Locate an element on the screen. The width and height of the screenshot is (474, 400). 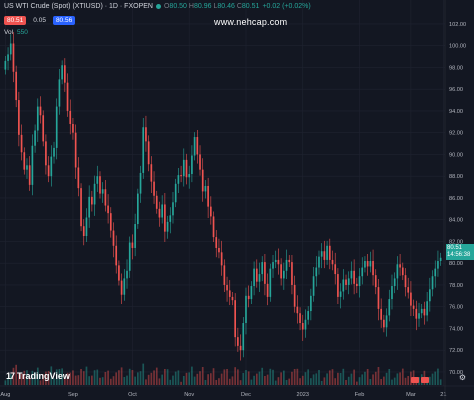
buy-button: 80.56 is located at coordinates (64, 20).